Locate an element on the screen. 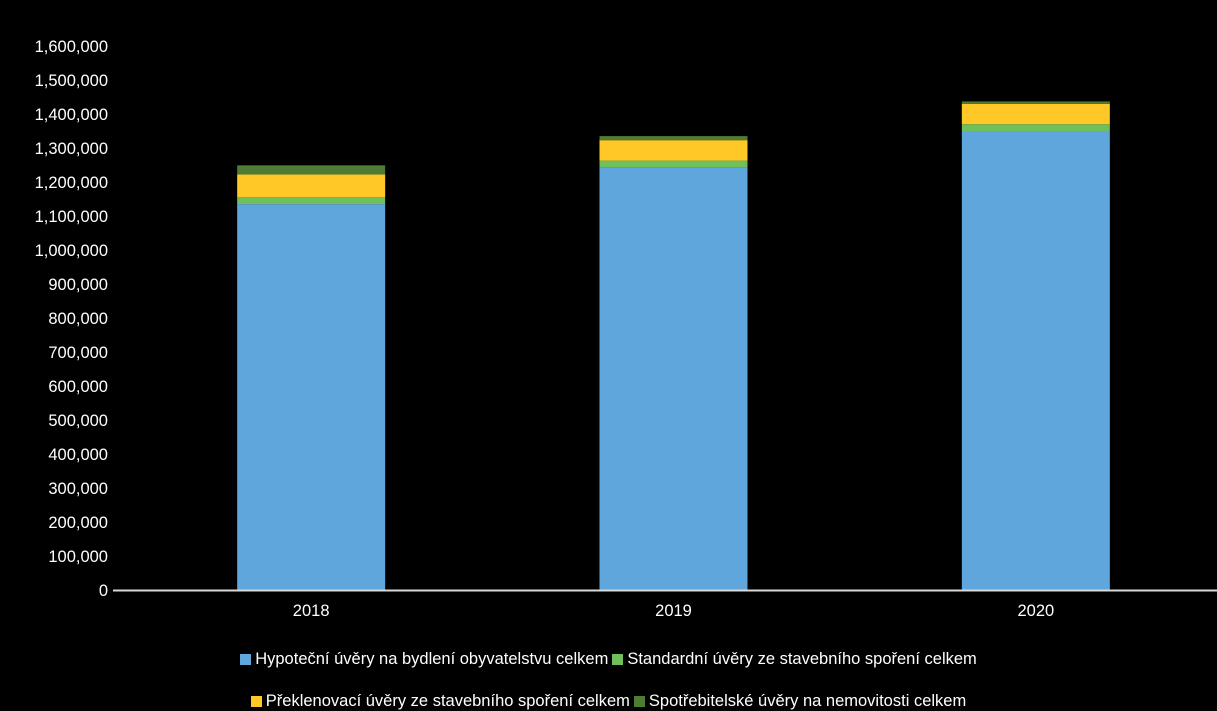 This screenshot has width=1217, height=711. y-tick-label: 800,000 is located at coordinates (78, 319).